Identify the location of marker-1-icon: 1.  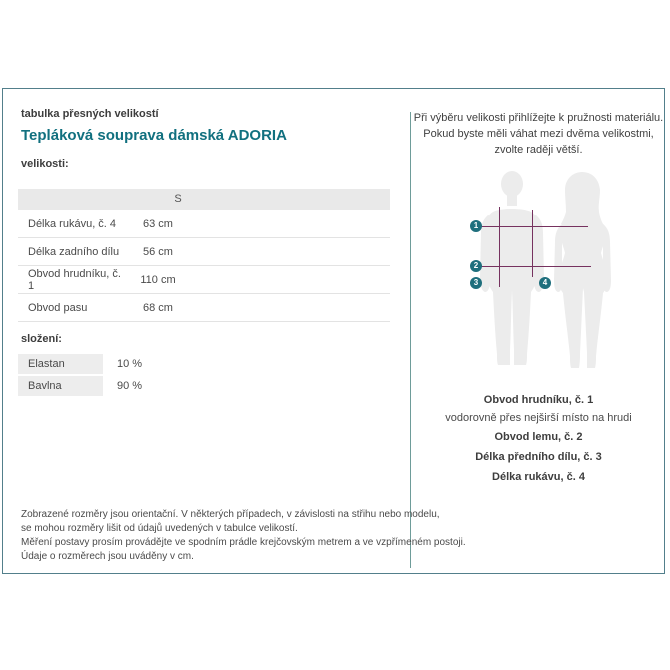
(476, 226).